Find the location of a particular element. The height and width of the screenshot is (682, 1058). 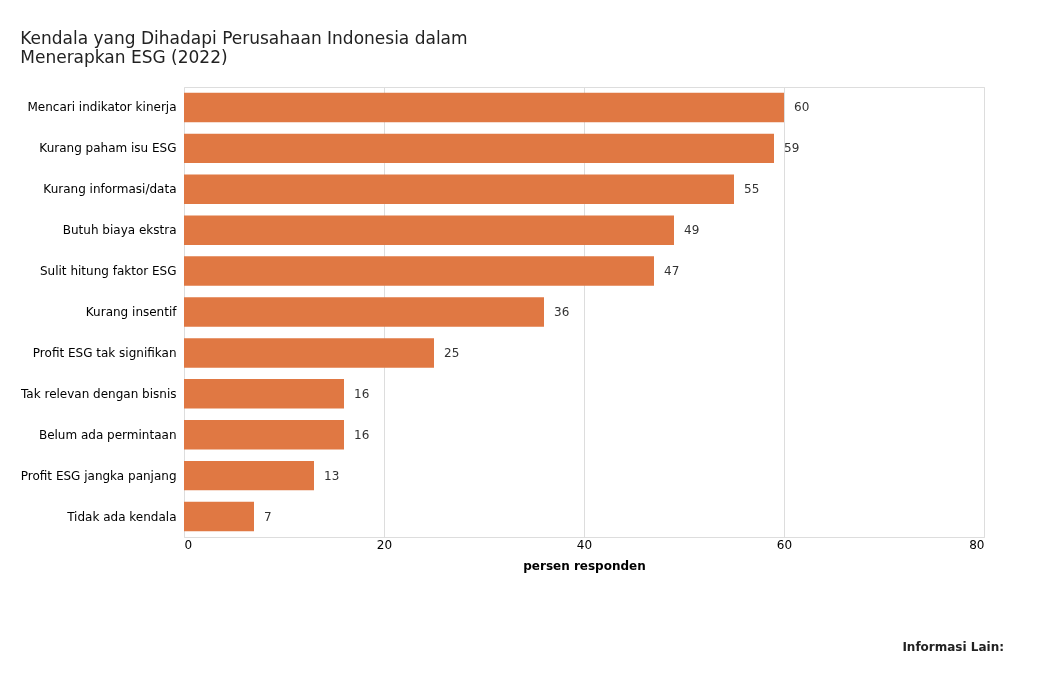

x-tick-label: 20 is located at coordinates (384, 544).